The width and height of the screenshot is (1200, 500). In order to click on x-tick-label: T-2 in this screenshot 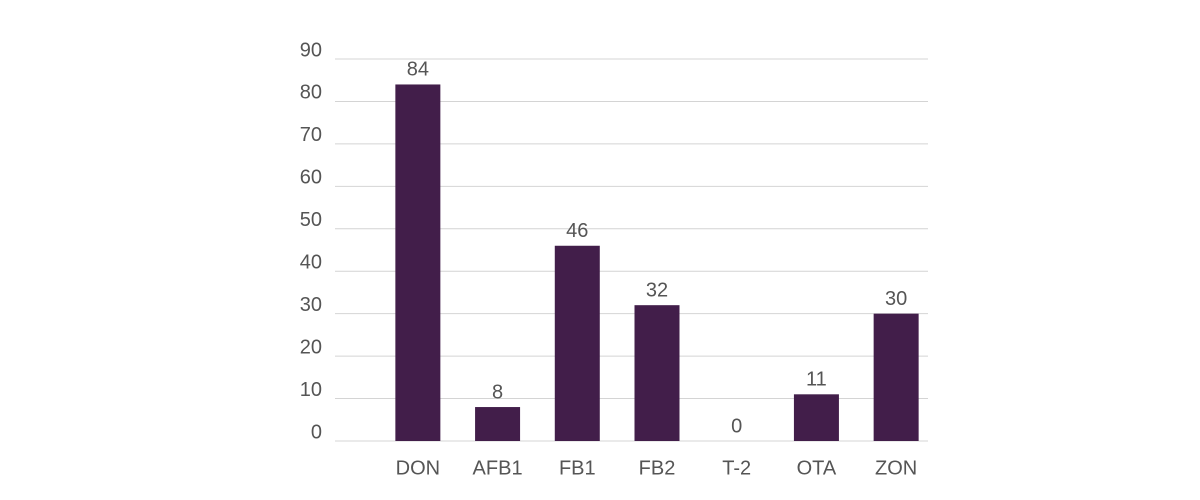, I will do `click(736, 468)`.